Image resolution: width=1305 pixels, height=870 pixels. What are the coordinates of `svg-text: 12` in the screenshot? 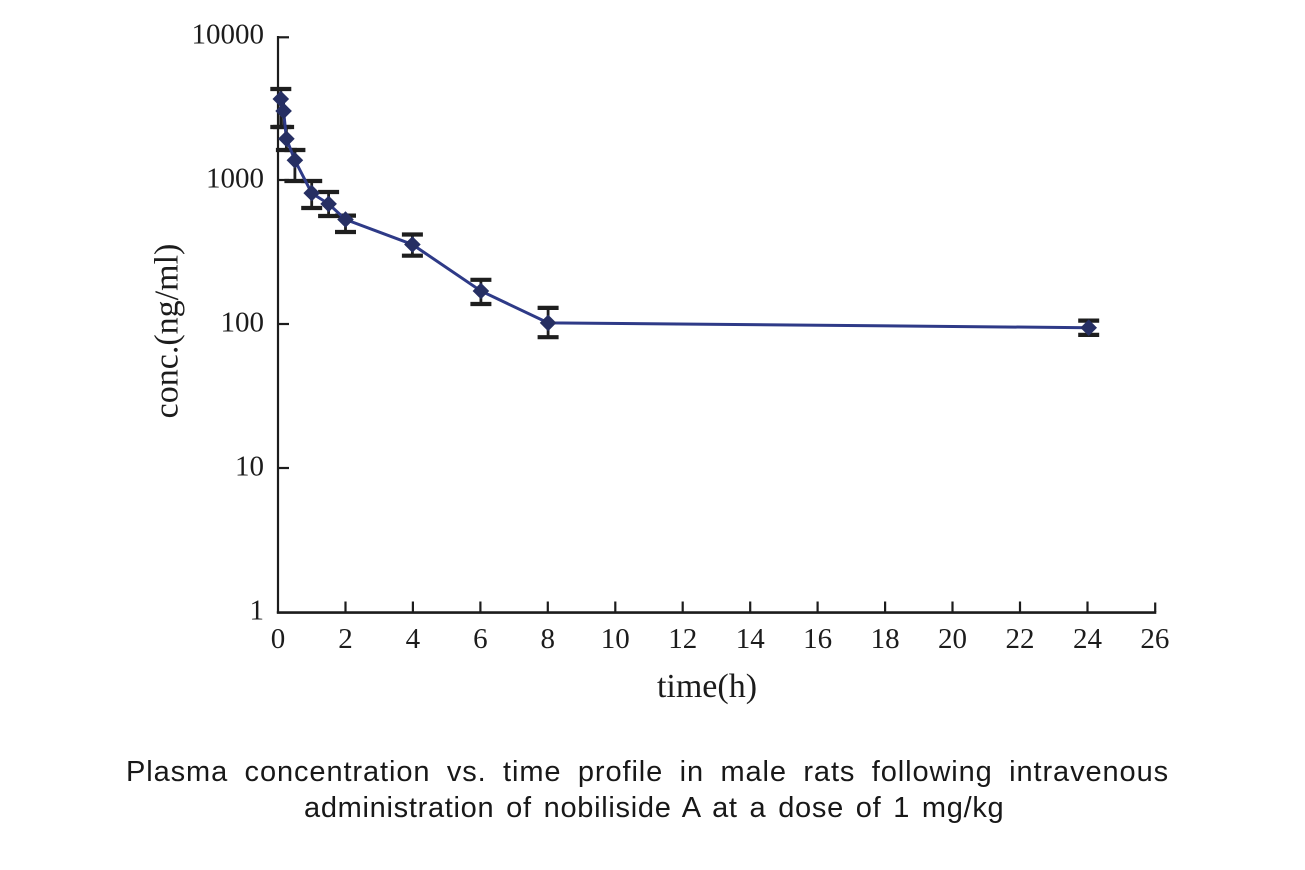 It's located at (682, 639).